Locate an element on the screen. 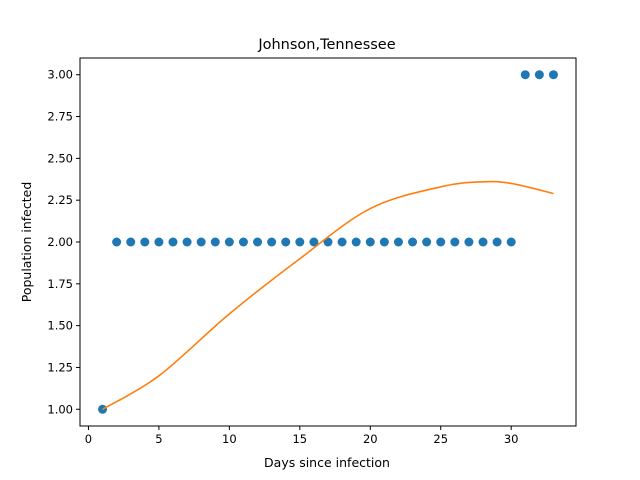  x-tick-label: 20 is located at coordinates (370, 439).